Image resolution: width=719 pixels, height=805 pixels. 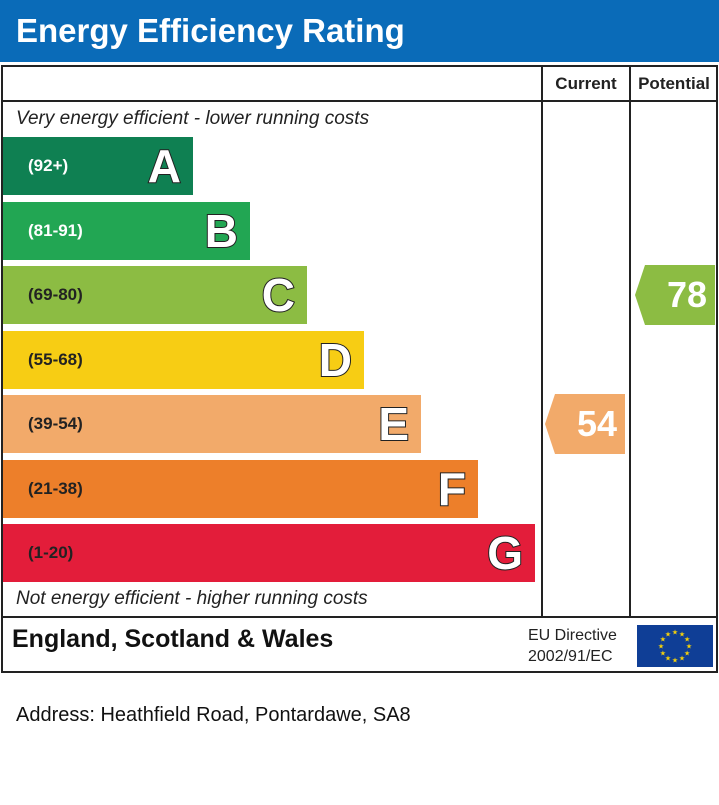 What do you see at coordinates (55, 423) in the screenshot?
I see `band-range-label: (39-54)` at bounding box center [55, 423].